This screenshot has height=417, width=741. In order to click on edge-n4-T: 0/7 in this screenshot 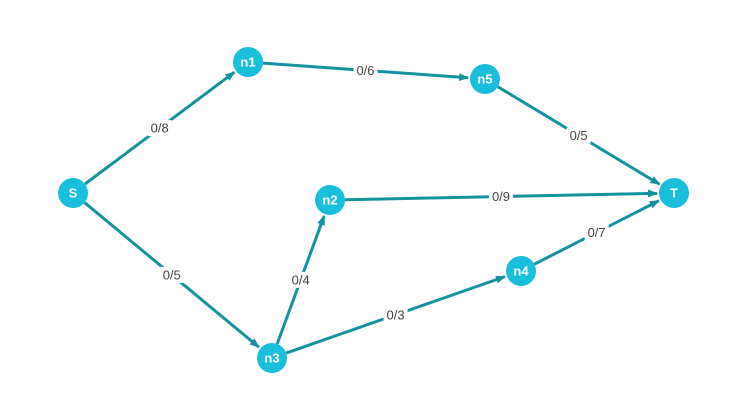, I will do `click(596, 232)`.